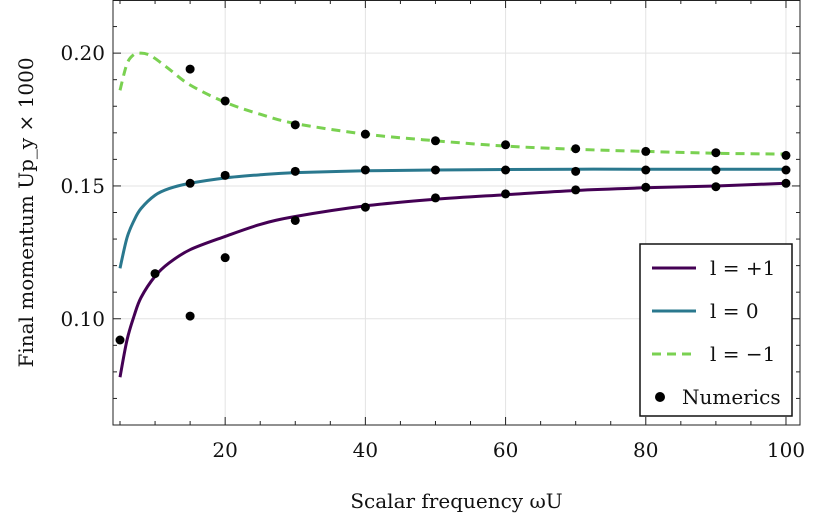  Describe the element at coordinates (660, 397) in the screenshot. I see `legend-marker-numerics` at that location.